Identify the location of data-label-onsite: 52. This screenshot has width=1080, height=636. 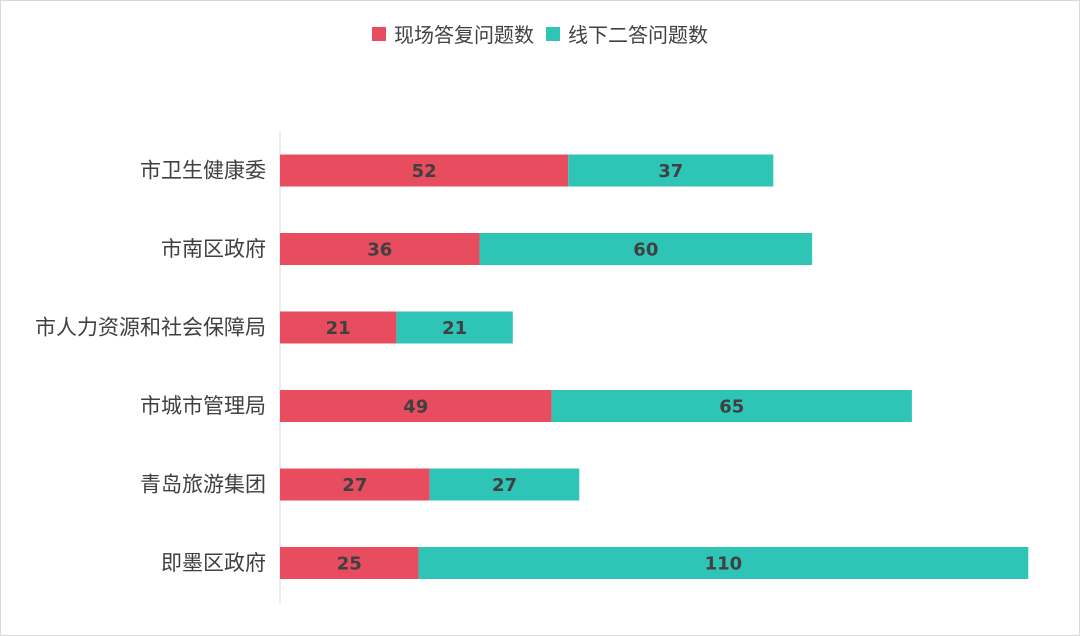
(424, 171).